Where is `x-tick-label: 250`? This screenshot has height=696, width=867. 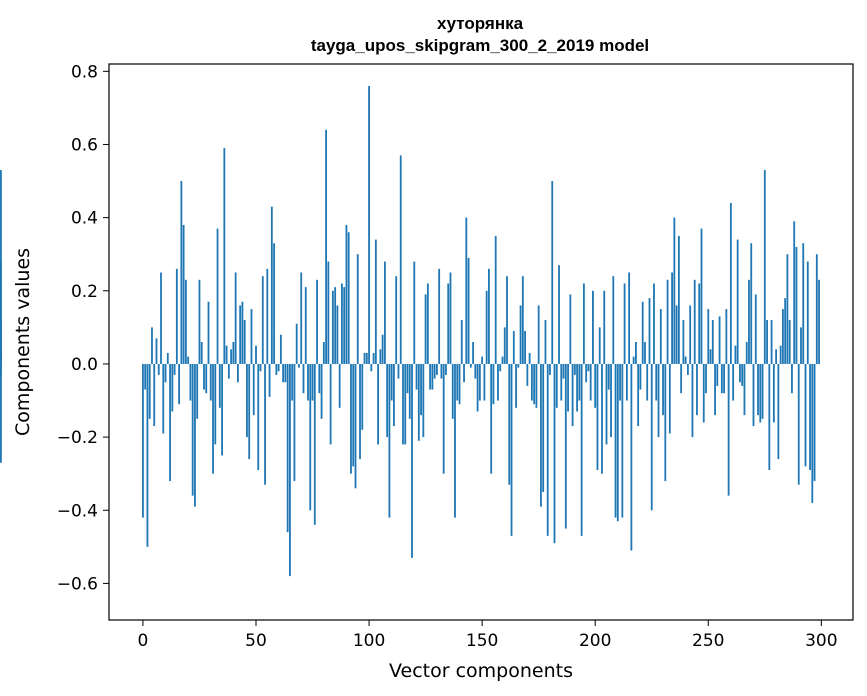
x-tick-label: 250 is located at coordinates (708, 641).